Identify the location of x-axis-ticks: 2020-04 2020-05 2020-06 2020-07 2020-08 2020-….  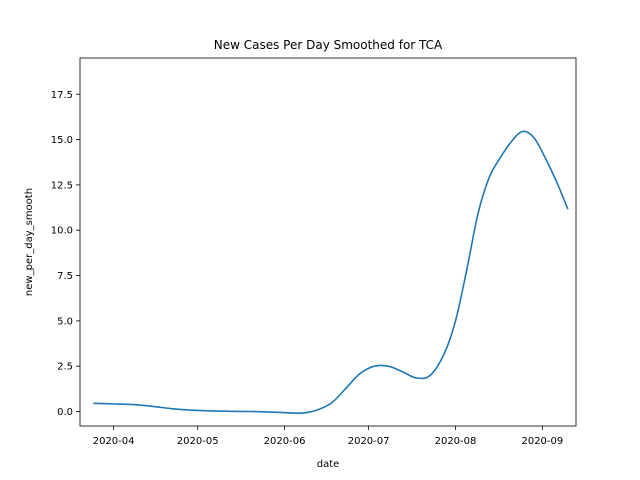
(328, 436).